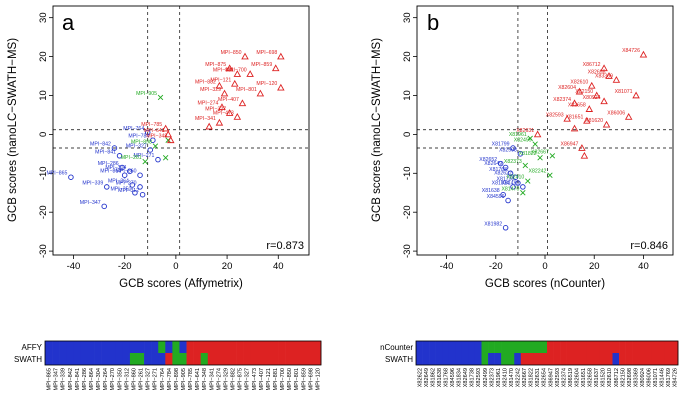 The image size is (685, 410). What do you see at coordinates (126, 183) in the screenshot?
I see `point-label: MPI−270` at bounding box center [126, 183].